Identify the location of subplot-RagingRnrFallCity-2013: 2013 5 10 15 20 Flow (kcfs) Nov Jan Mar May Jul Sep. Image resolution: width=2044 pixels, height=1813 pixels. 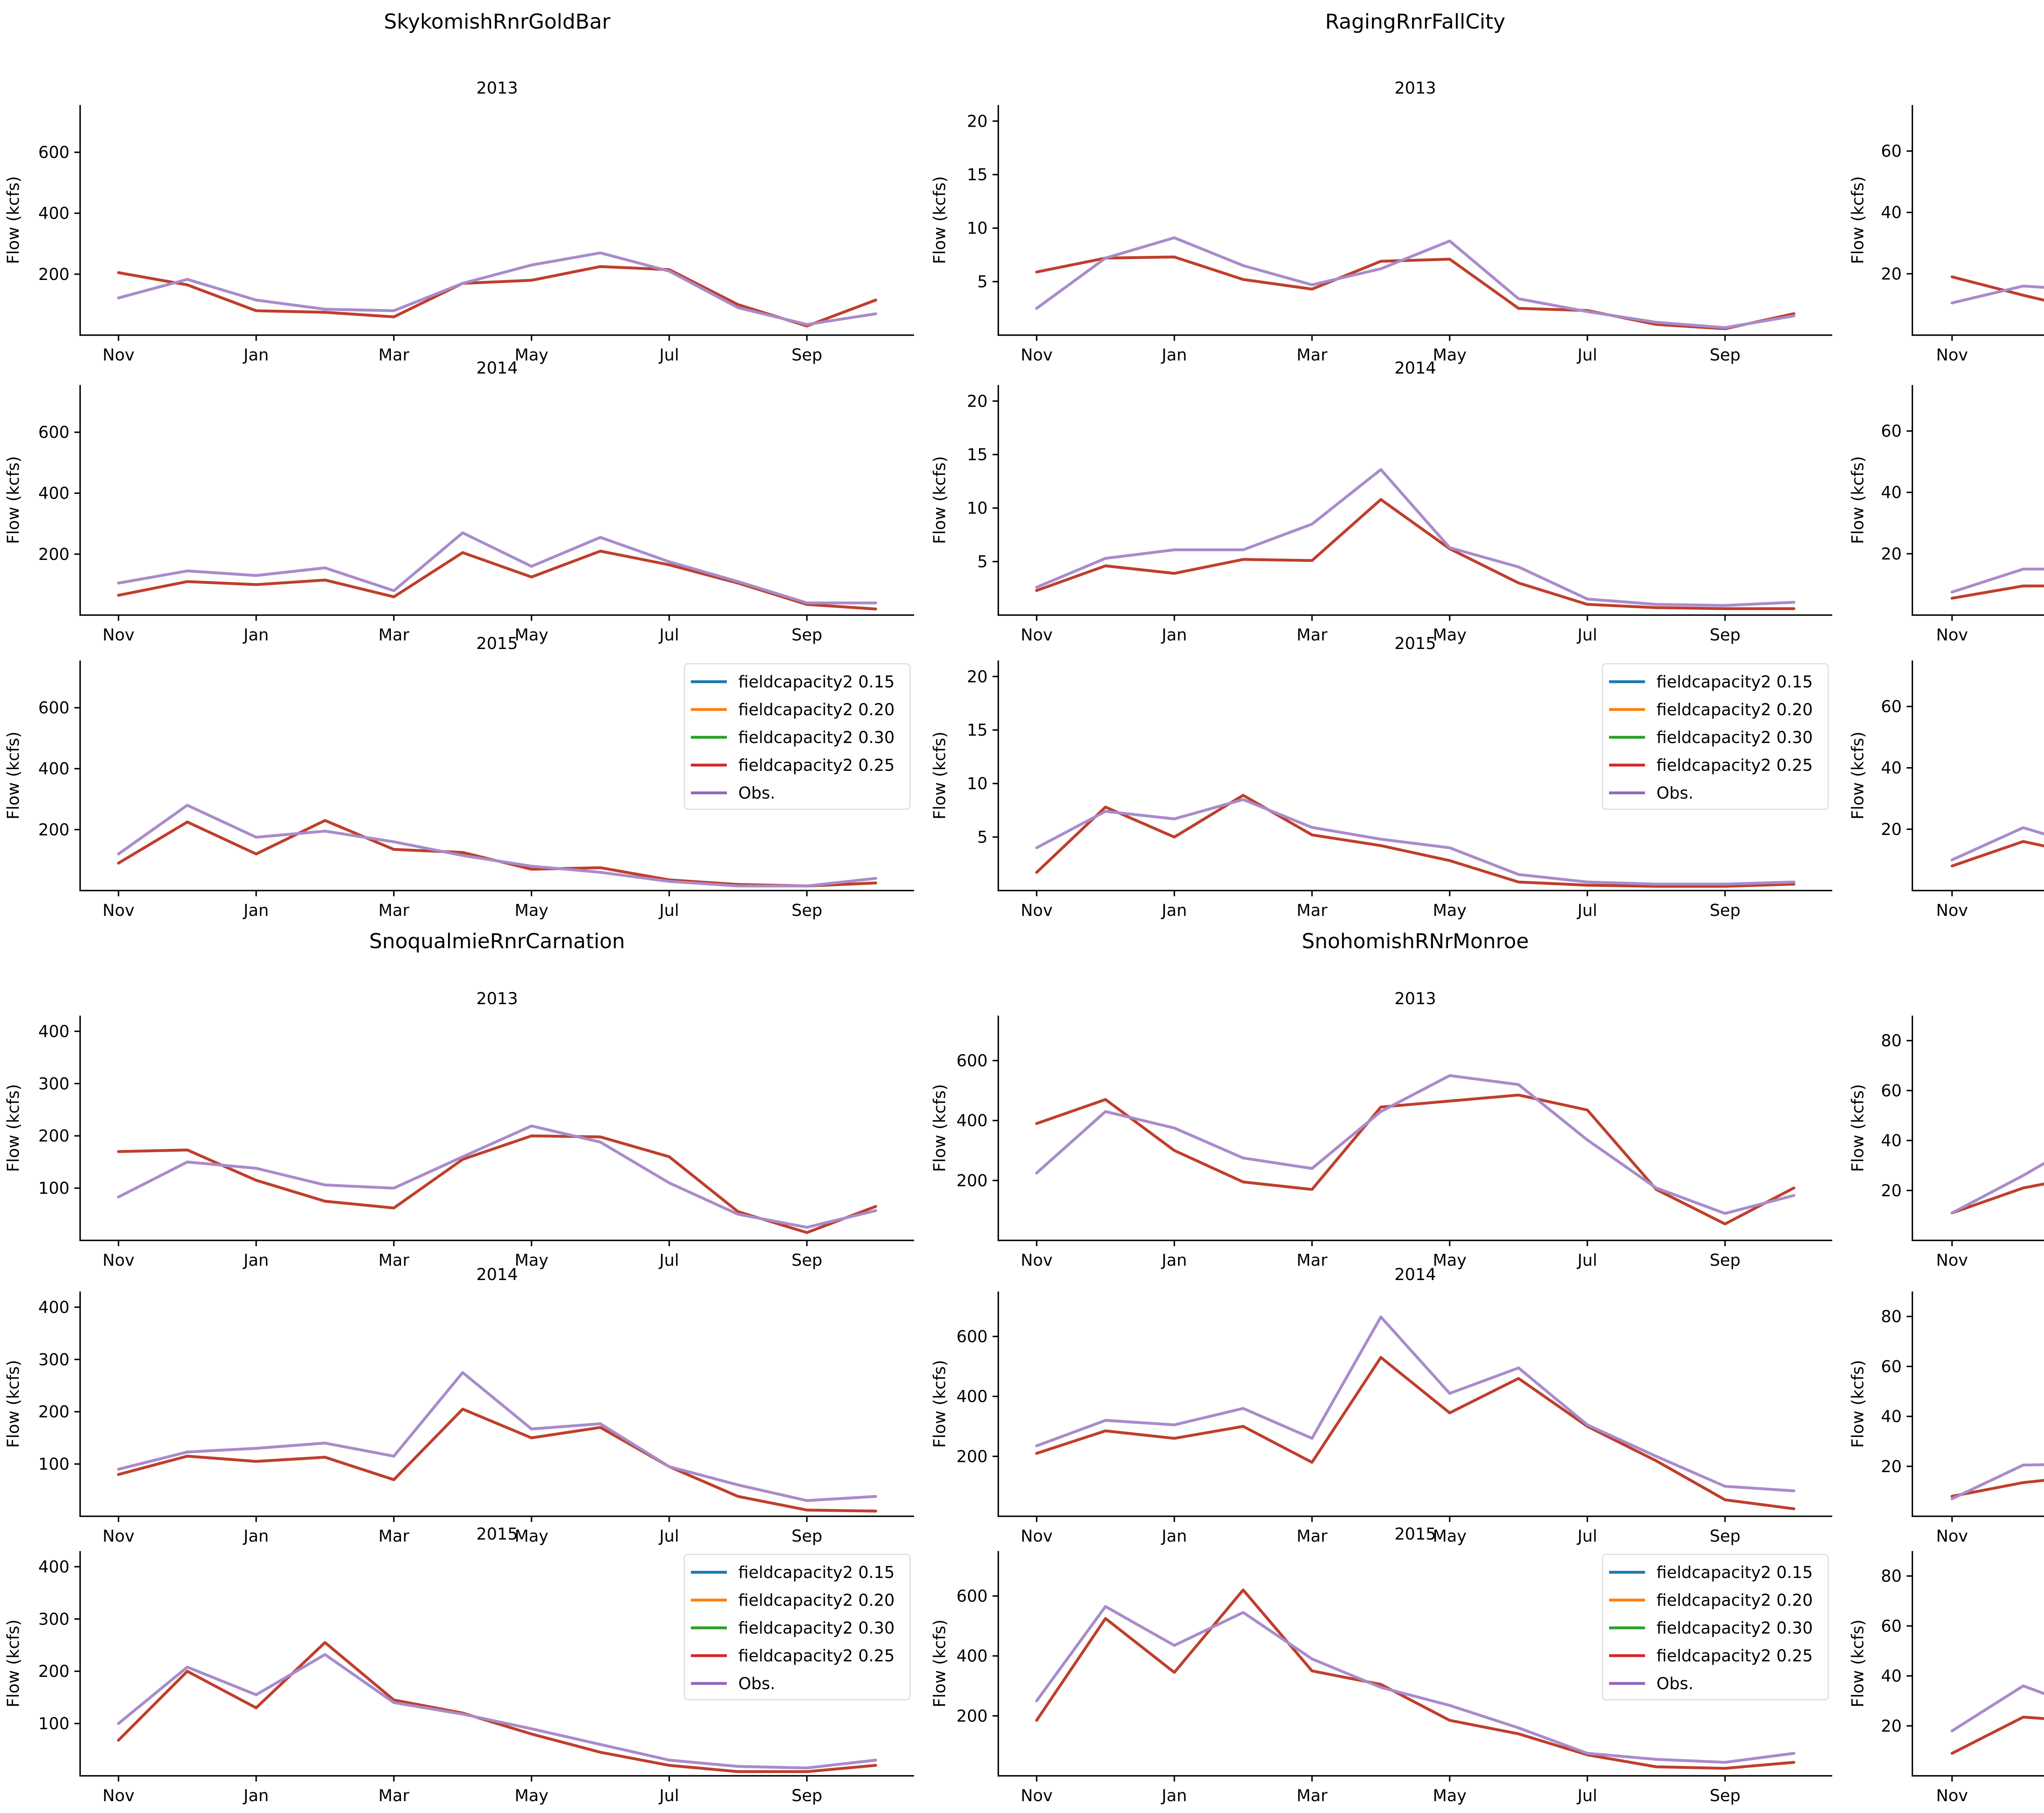
(1381, 222).